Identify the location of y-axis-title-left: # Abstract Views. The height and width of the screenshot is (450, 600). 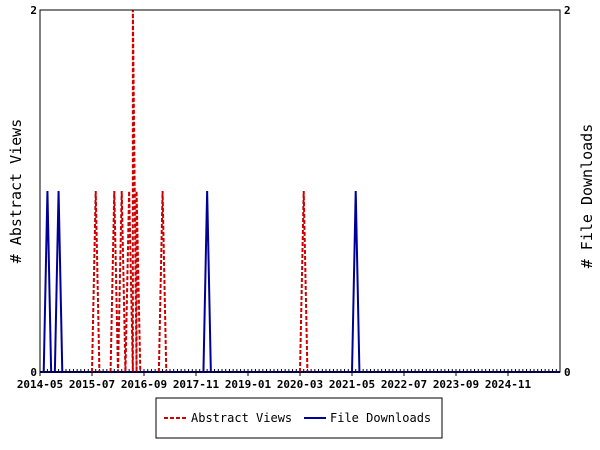
(16, 191).